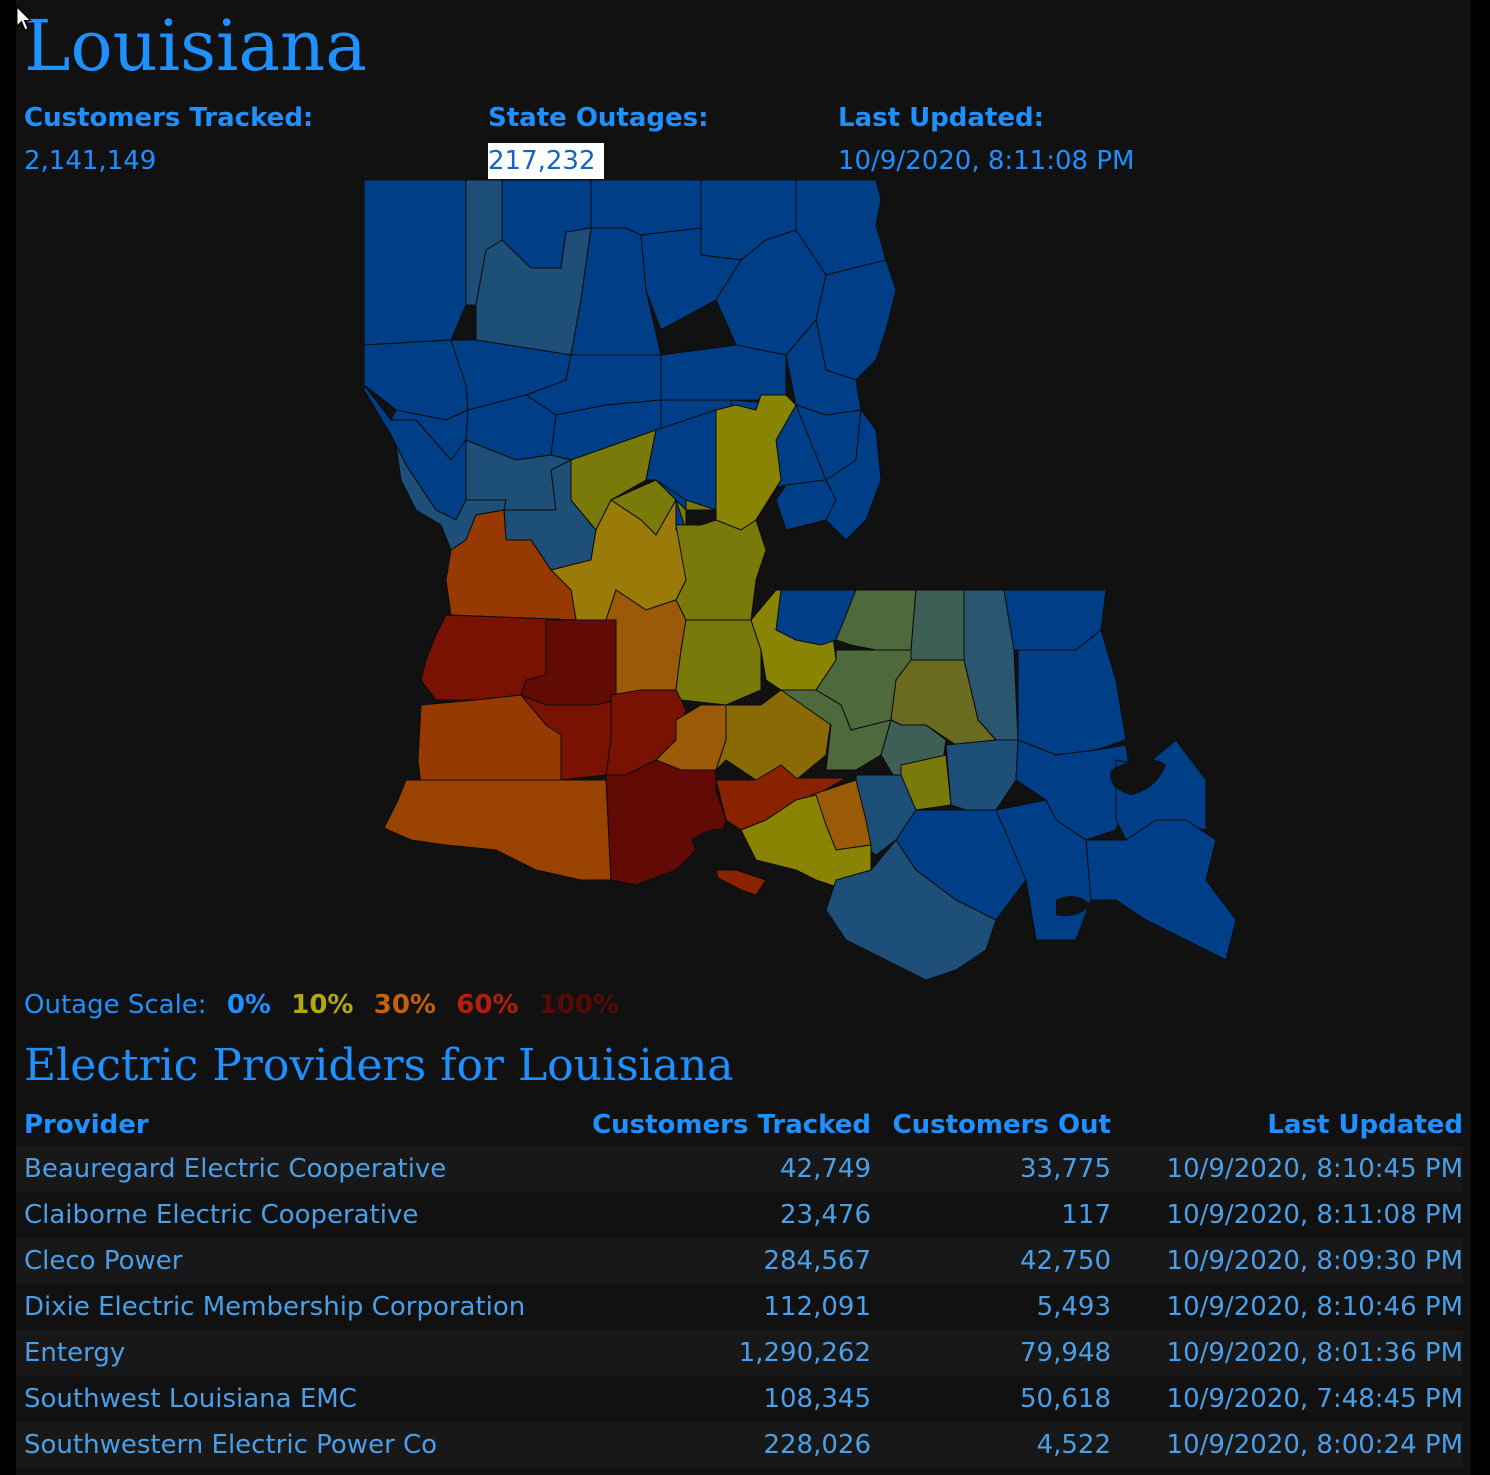  Describe the element at coordinates (1314, 1261) in the screenshot. I see `last-updated-cell: 10/9/2020, 8:09:30 PM` at that location.